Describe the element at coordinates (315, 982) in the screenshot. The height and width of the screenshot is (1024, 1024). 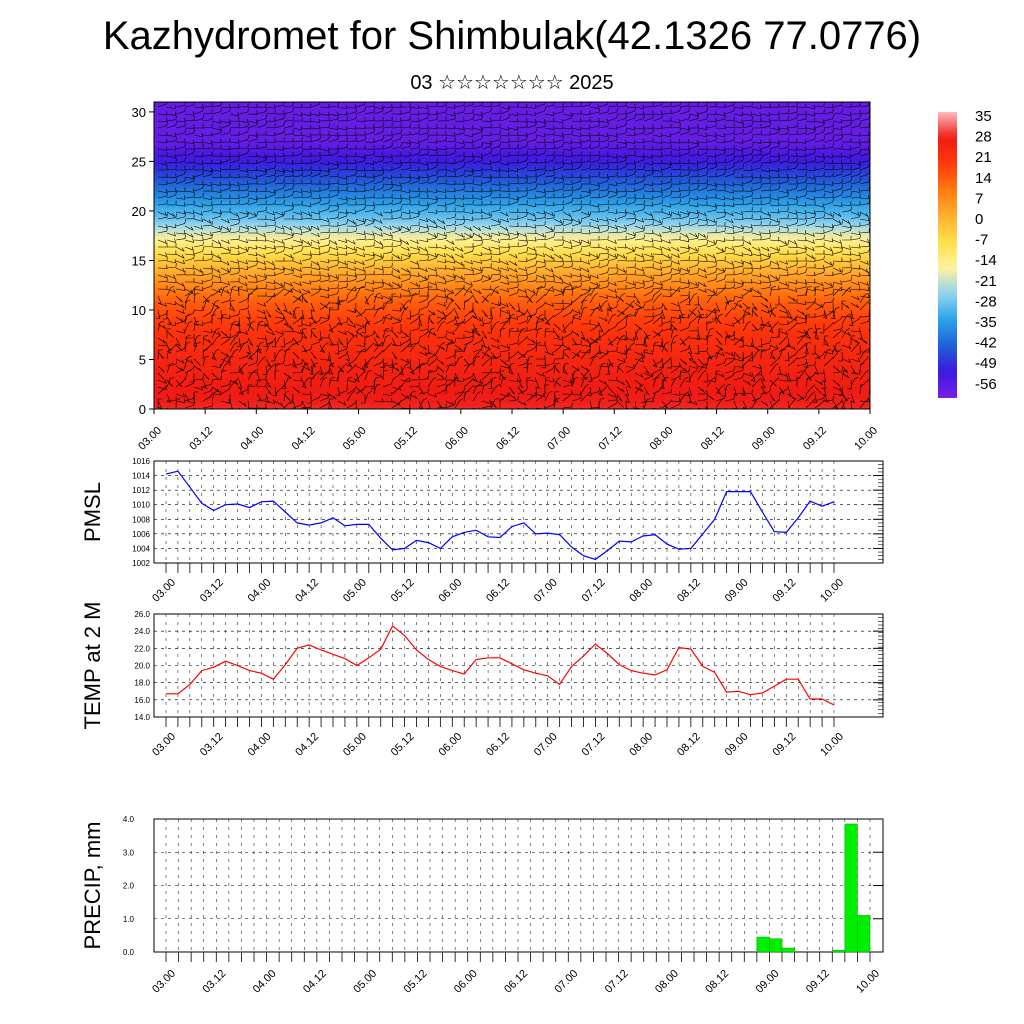
I see `x-tick-label: 04.12` at that location.